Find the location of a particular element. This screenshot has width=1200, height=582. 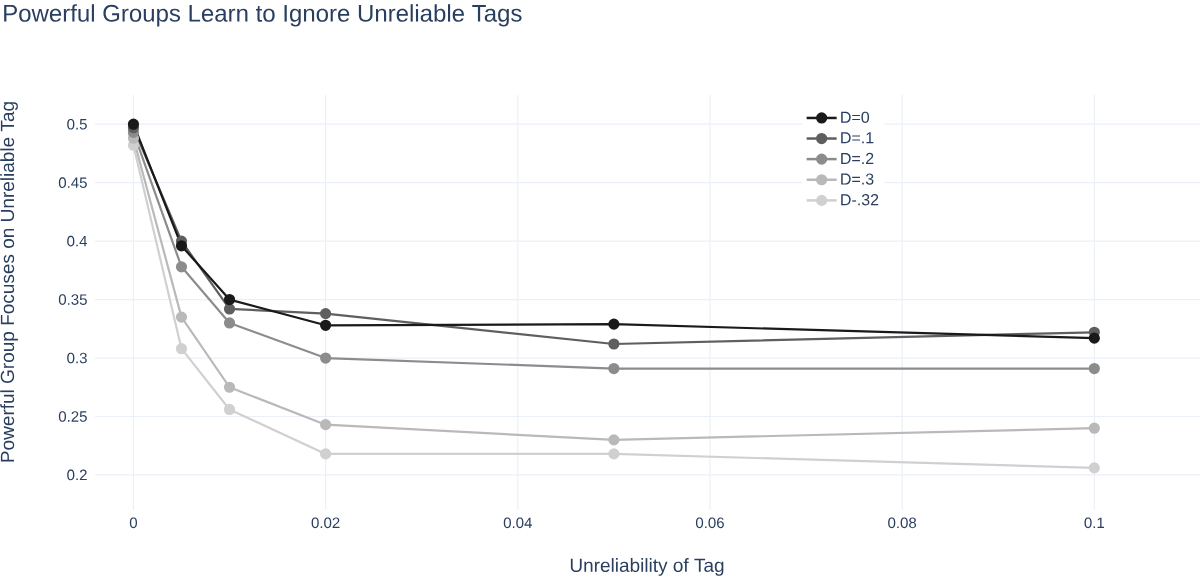

x-tick-label: 0.04 is located at coordinates (517, 523).